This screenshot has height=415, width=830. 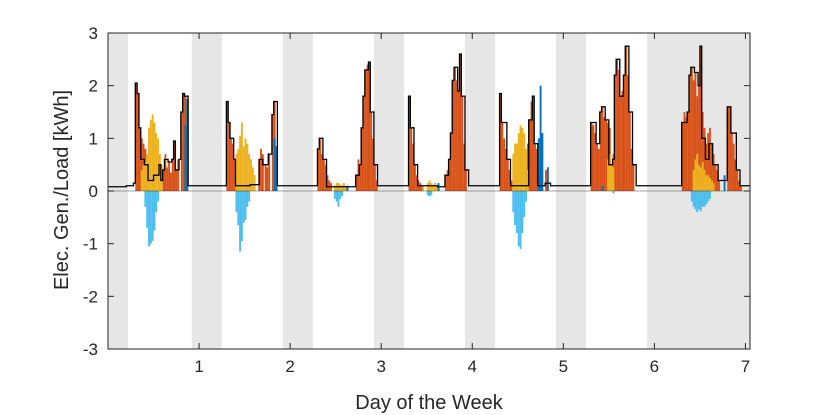 What do you see at coordinates (198, 366) in the screenshot?
I see `x-tick-label: 1` at bounding box center [198, 366].